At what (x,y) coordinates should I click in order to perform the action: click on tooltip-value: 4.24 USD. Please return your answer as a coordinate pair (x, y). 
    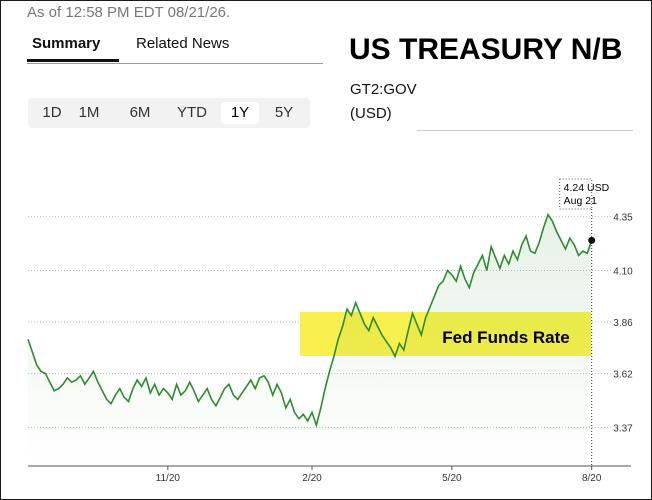
    Looking at the image, I should click on (587, 188).